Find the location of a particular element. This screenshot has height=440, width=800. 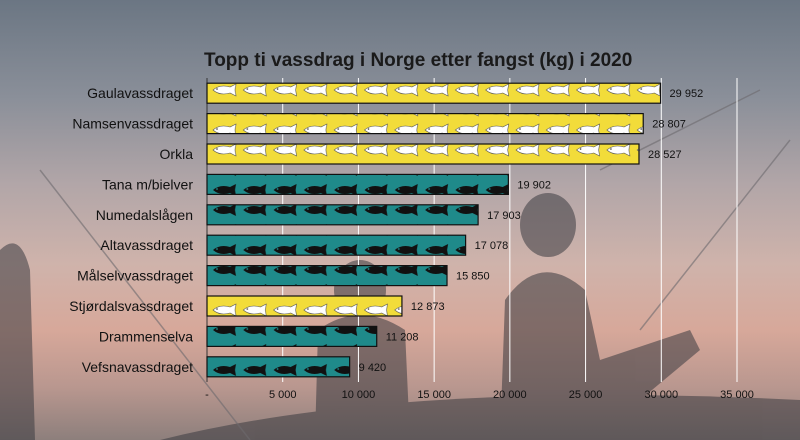

tick-label: 30 000 is located at coordinates (661, 395).